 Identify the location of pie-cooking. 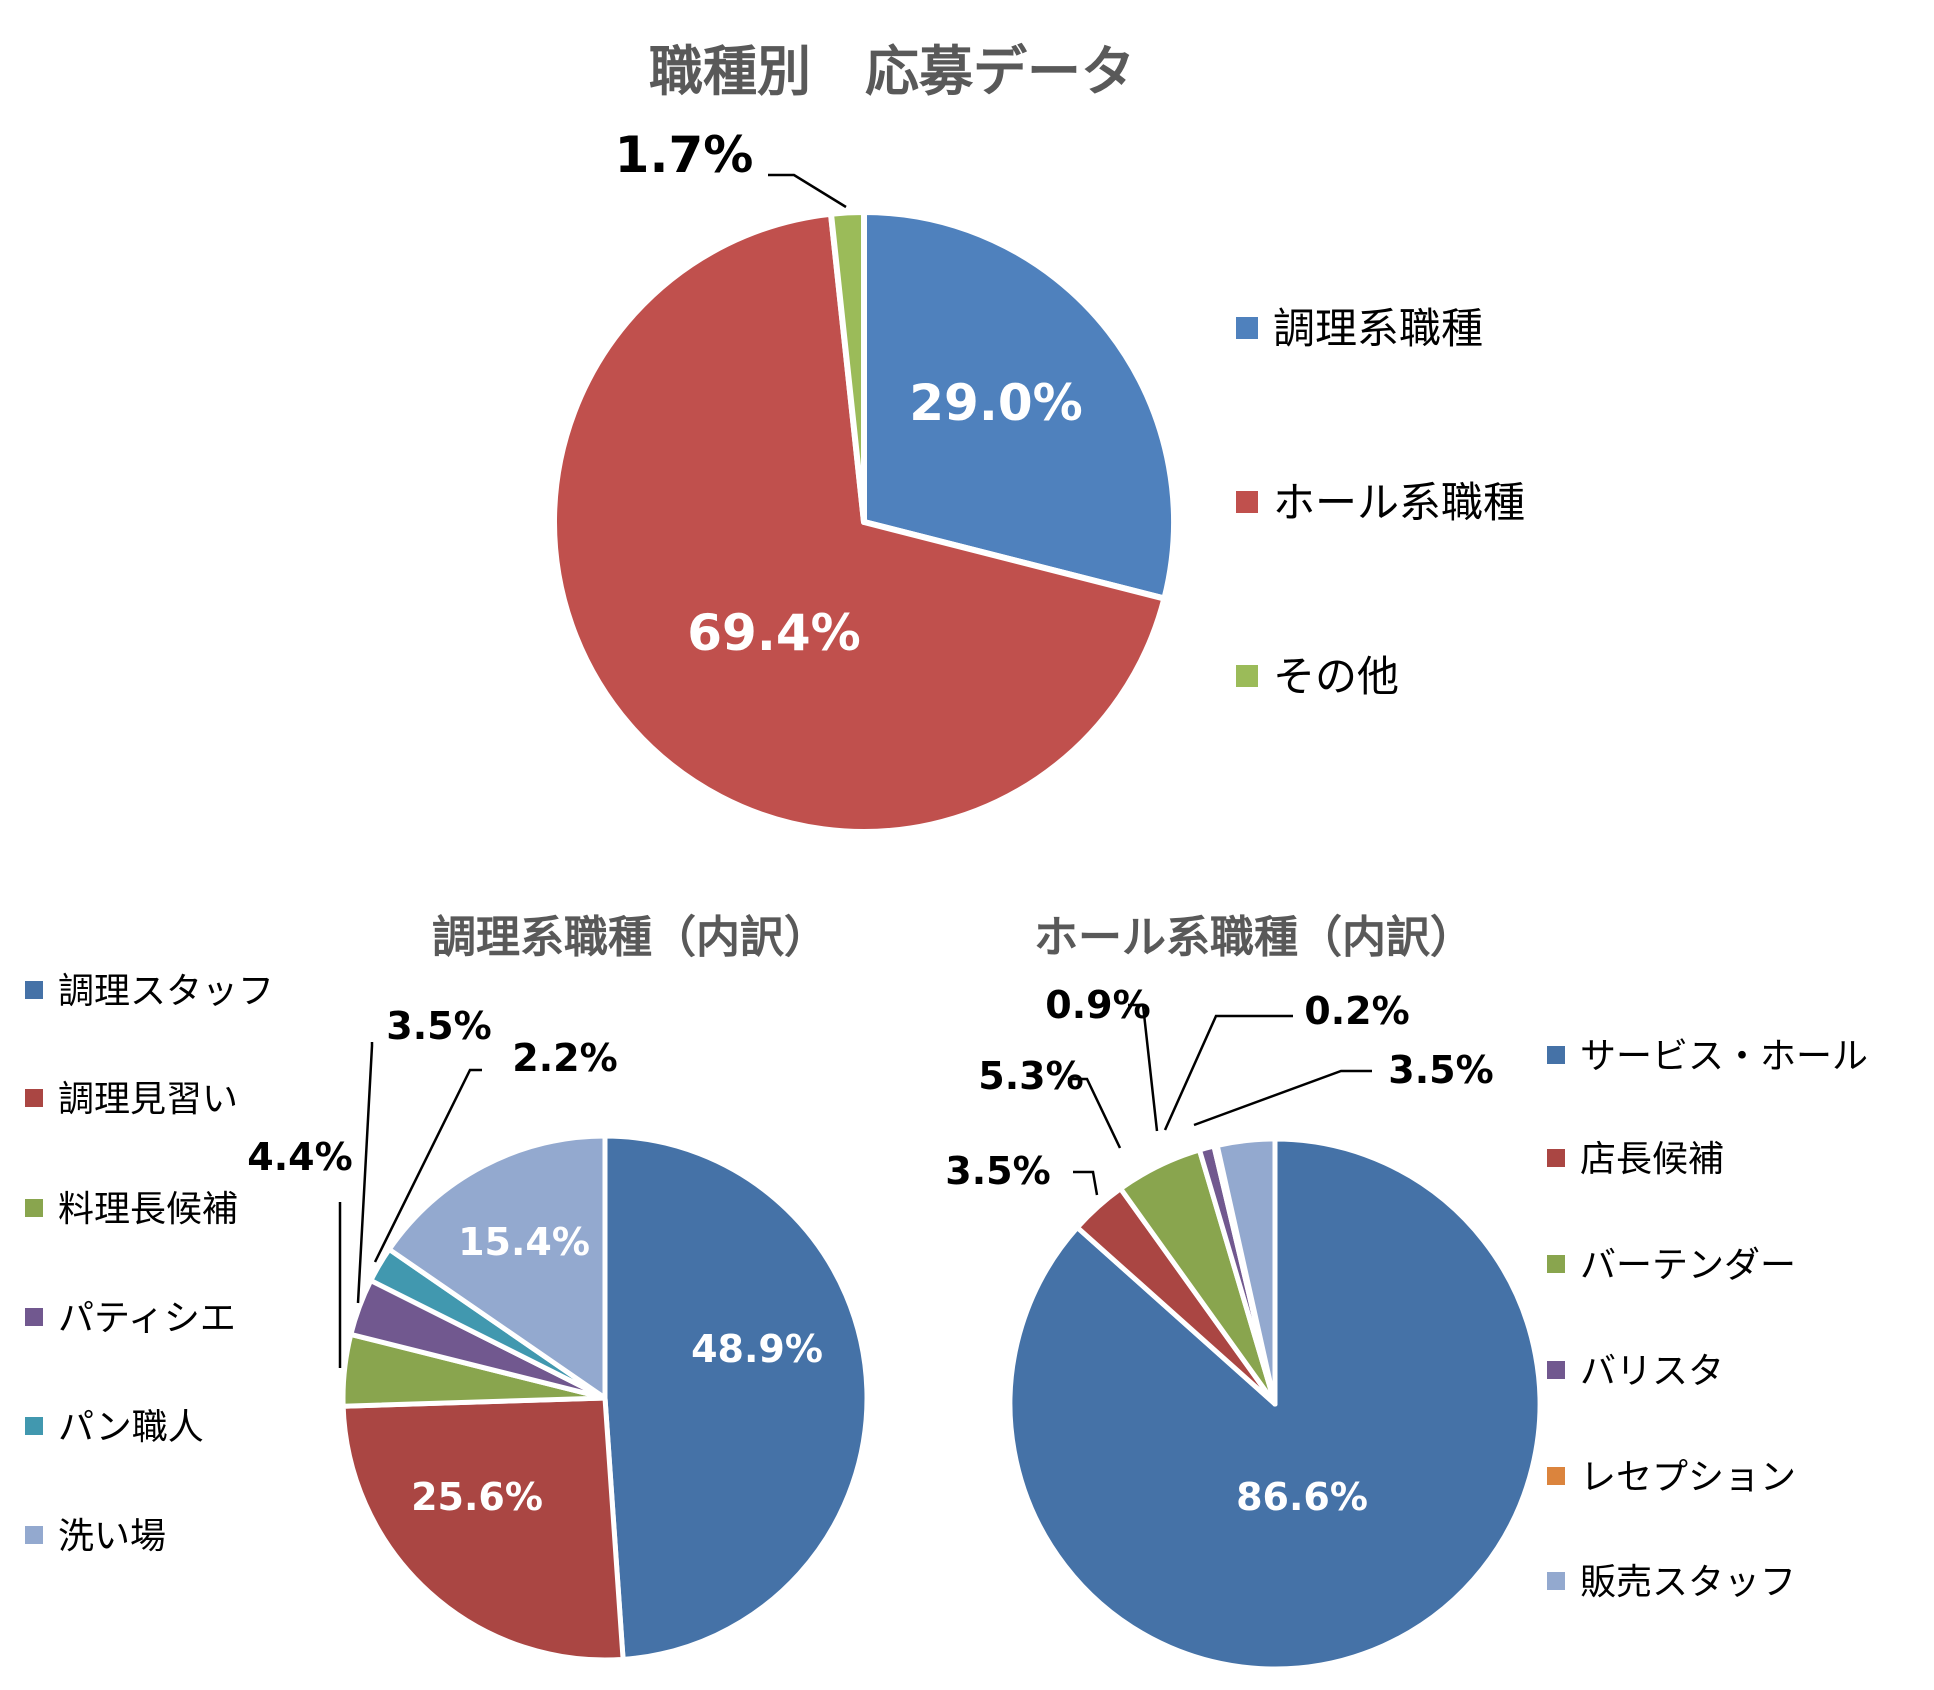
(605, 1398).